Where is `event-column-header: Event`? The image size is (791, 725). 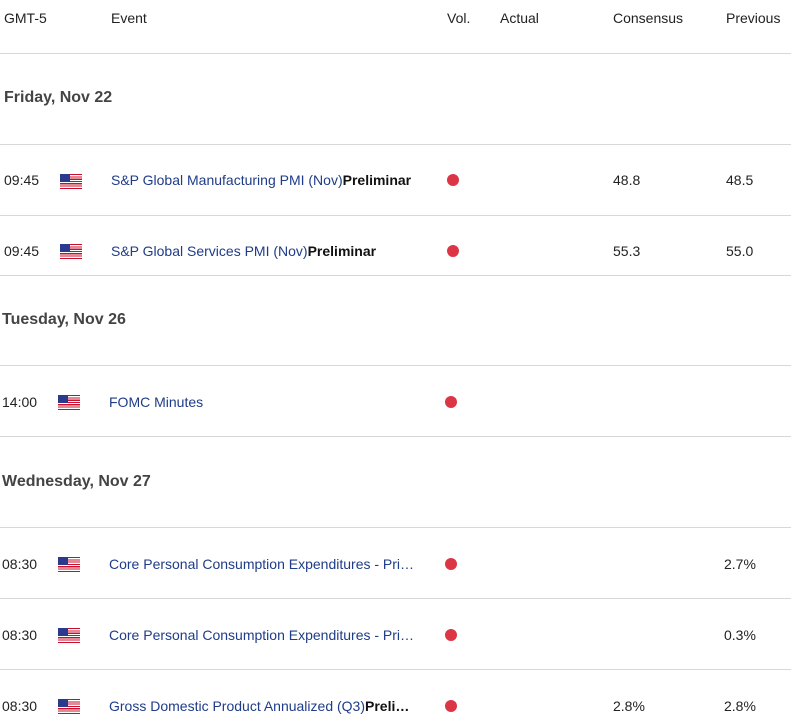 event-column-header: Event is located at coordinates (129, 18).